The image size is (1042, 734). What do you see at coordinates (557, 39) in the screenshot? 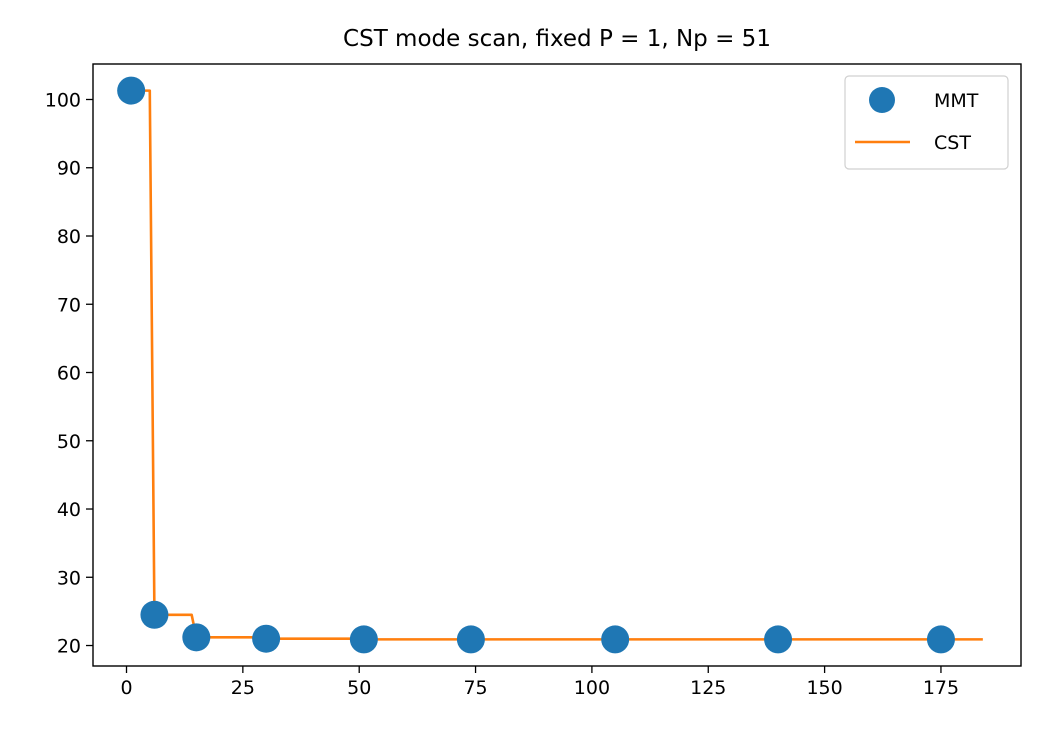
I see `chart-title: CST mode scan, fixed P = 1, Np = 51` at bounding box center [557, 39].